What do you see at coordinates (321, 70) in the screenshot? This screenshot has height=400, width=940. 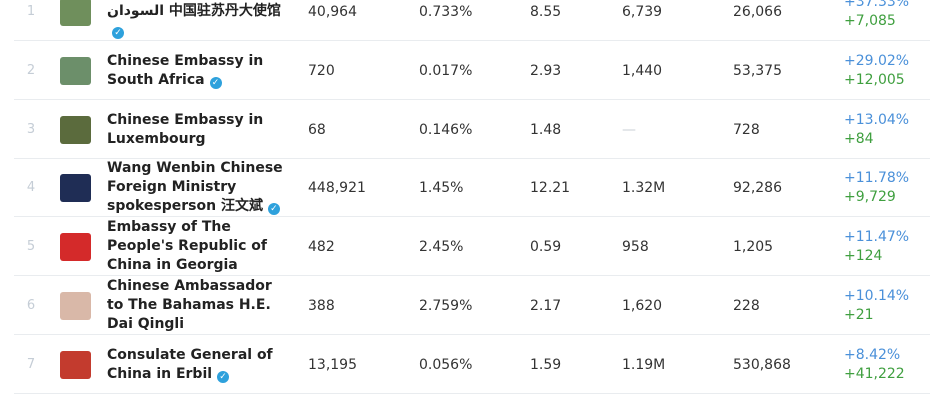 I see `followers-value: 720` at bounding box center [321, 70].